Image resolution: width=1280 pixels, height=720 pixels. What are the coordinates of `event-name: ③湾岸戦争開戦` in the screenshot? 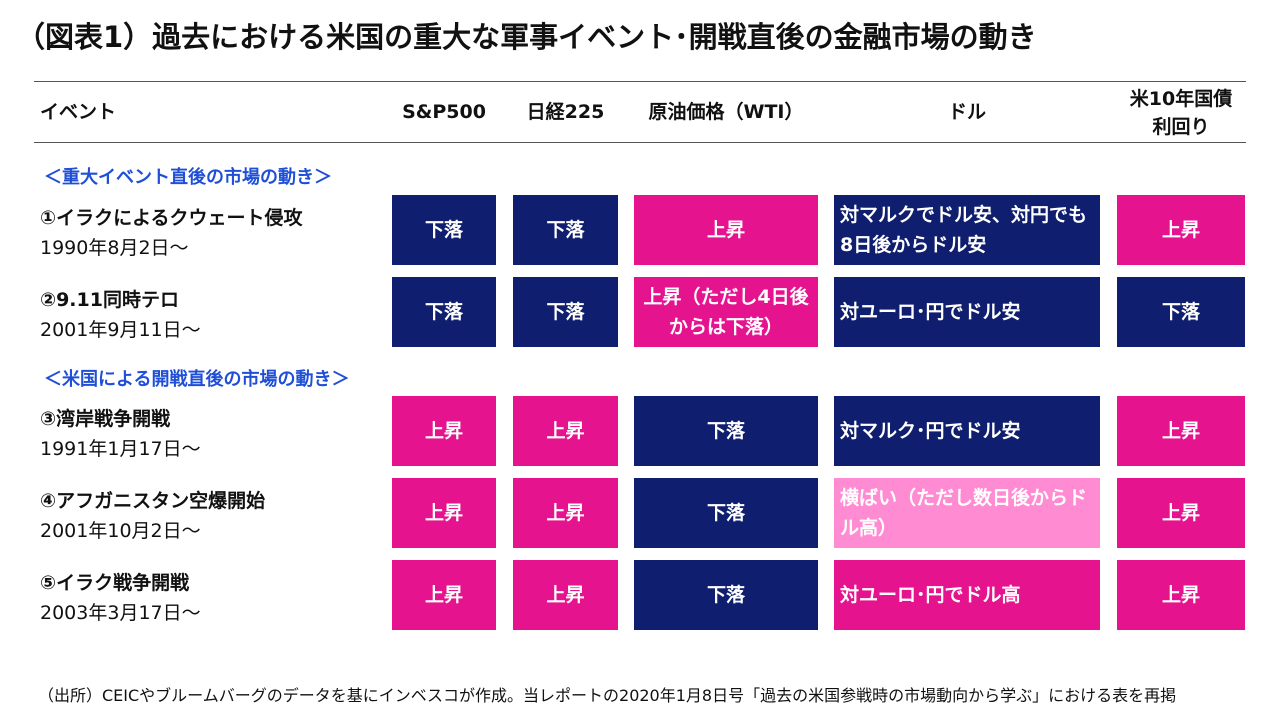 It's located at (105, 419).